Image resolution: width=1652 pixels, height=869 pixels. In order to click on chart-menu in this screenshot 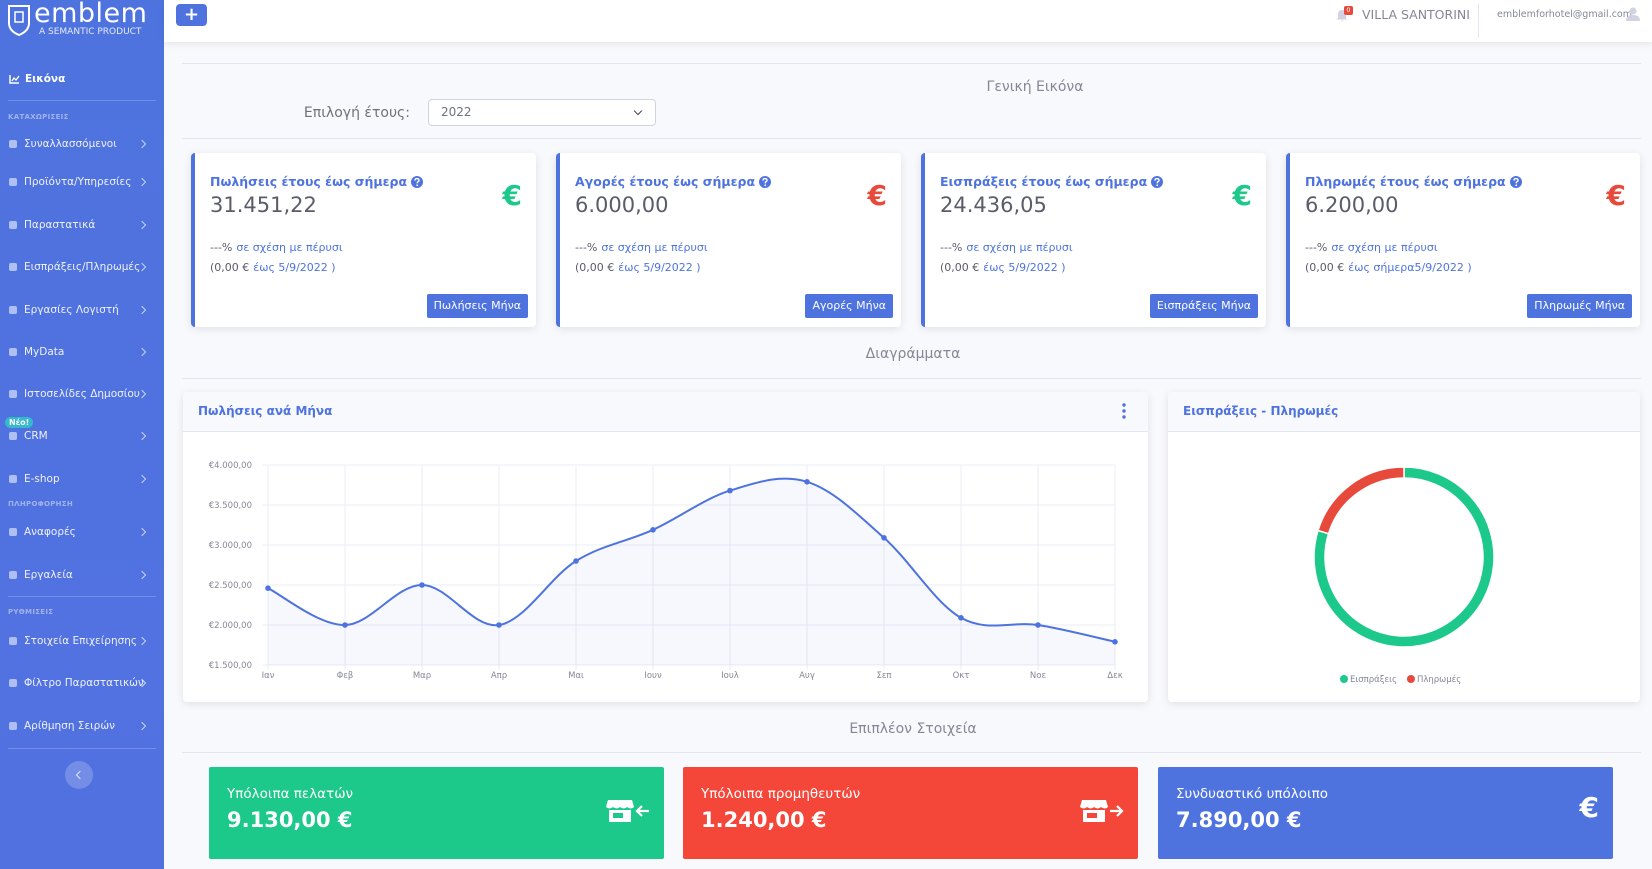, I will do `click(1124, 411)`.